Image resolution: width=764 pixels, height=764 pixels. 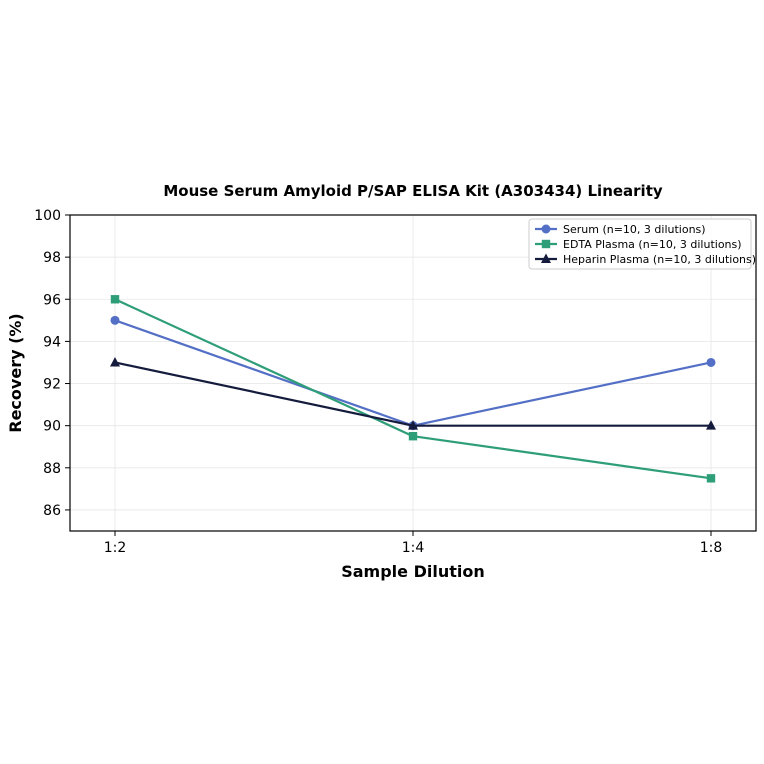 I want to click on x-axis: 1:2 1:4 1:8, so click(x=413, y=543).